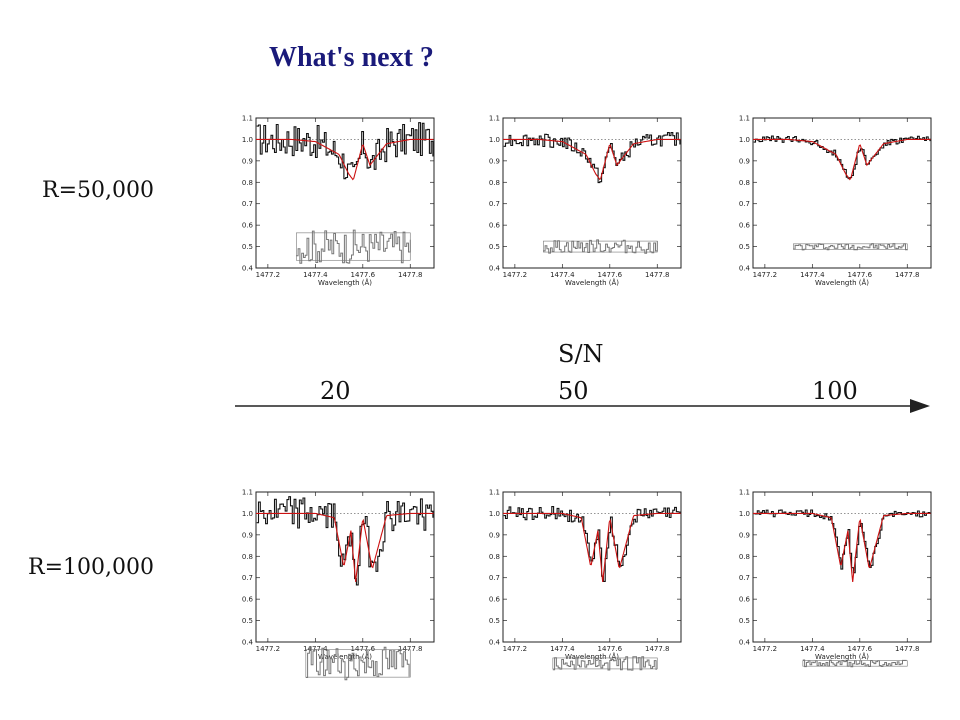 This screenshot has width=960, height=720. Describe the element at coordinates (351, 57) in the screenshot. I see `slide-title: What's next ?` at that location.